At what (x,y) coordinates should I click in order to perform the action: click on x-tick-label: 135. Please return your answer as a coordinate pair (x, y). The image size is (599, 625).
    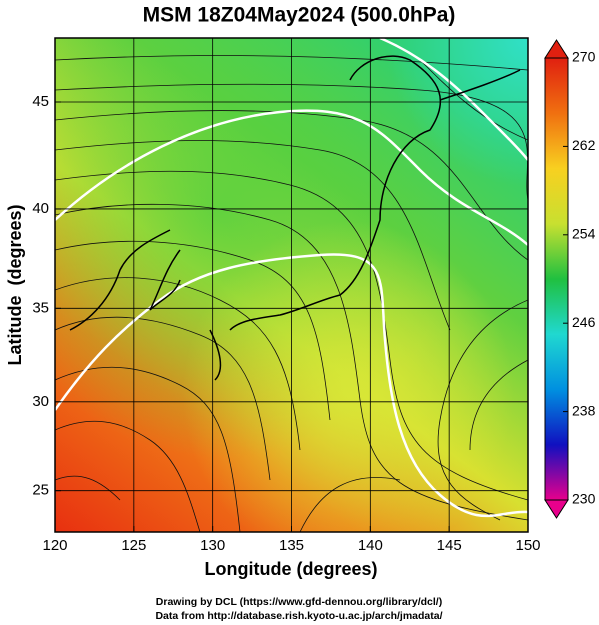
    Looking at the image, I should click on (291, 545).